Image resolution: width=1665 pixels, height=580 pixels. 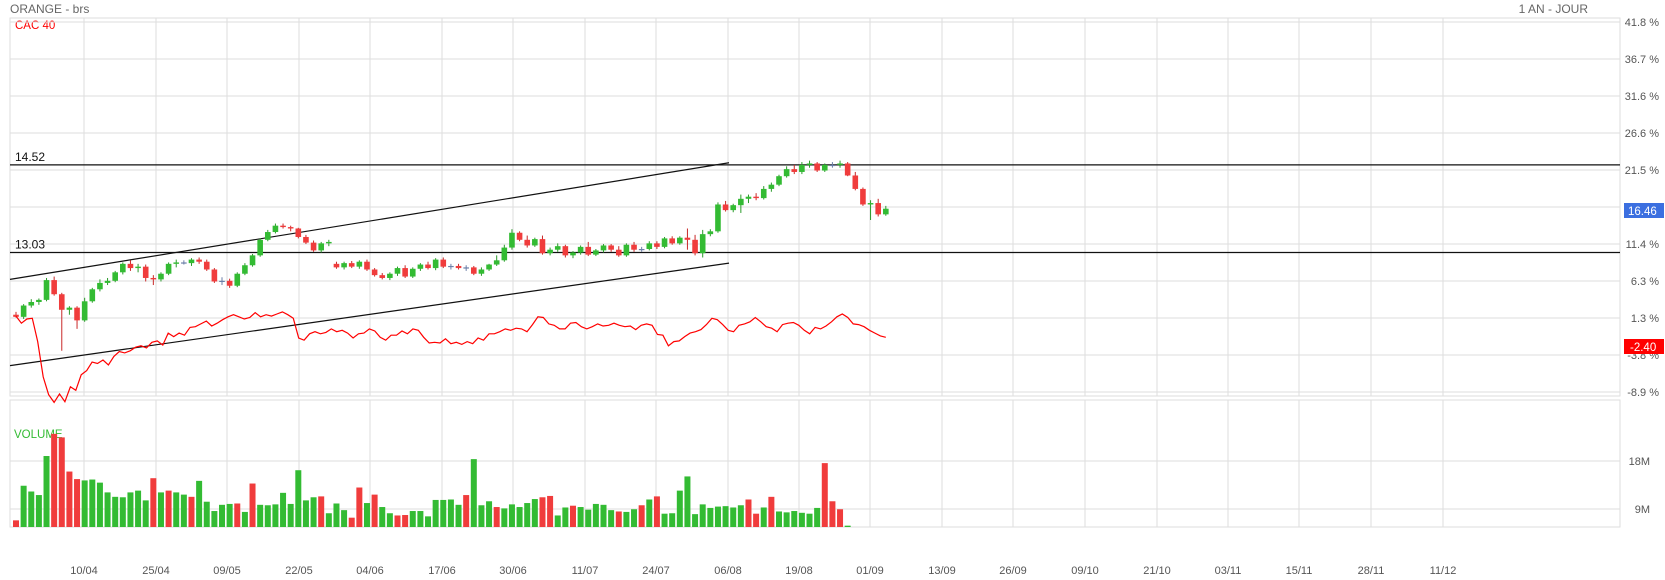 I want to click on y-tick-label: 26.6 %, so click(x=1642, y=134).